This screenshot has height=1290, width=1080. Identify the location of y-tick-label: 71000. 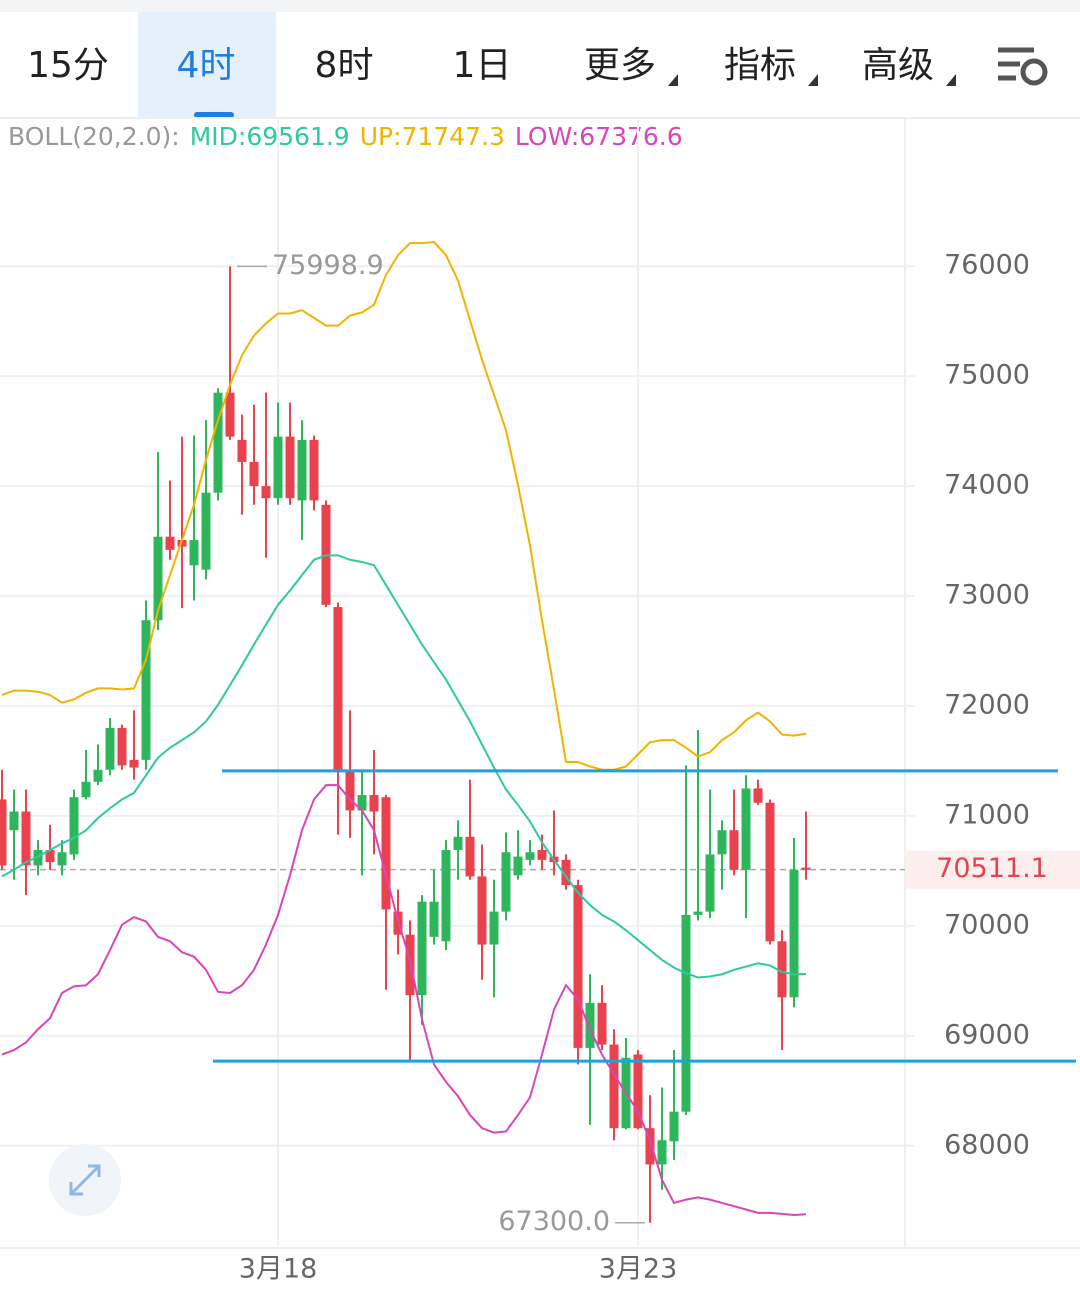
(987, 814).